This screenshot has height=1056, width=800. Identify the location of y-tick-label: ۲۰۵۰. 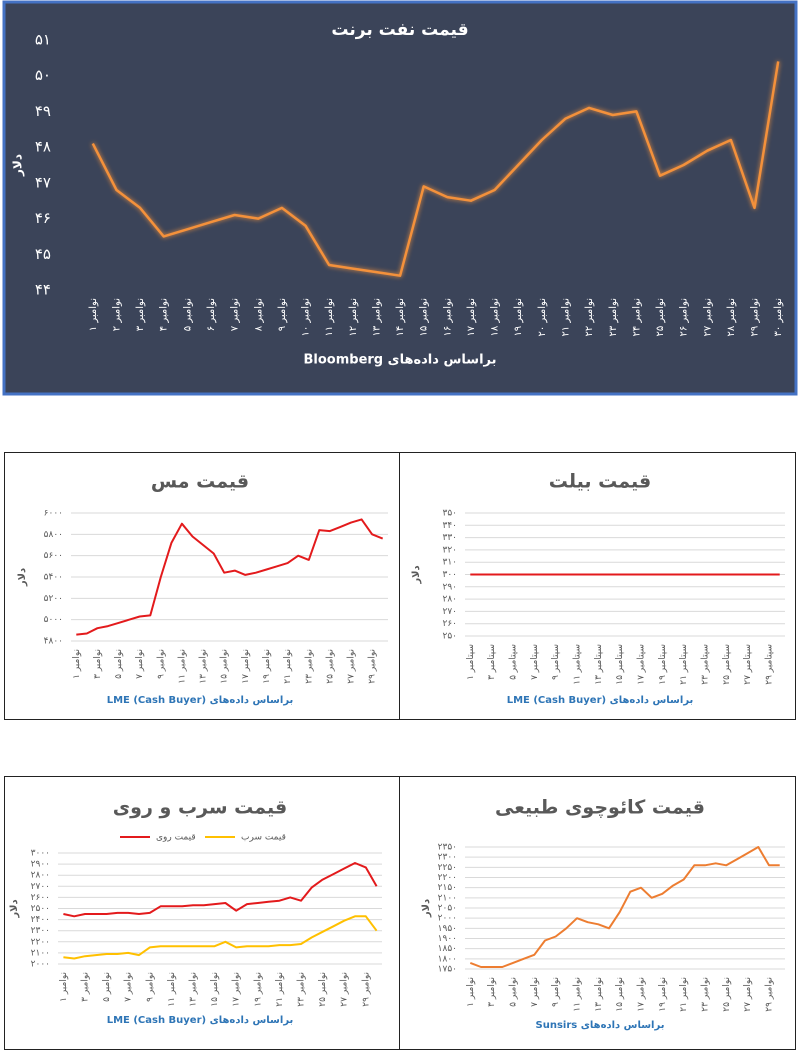
(447, 909).